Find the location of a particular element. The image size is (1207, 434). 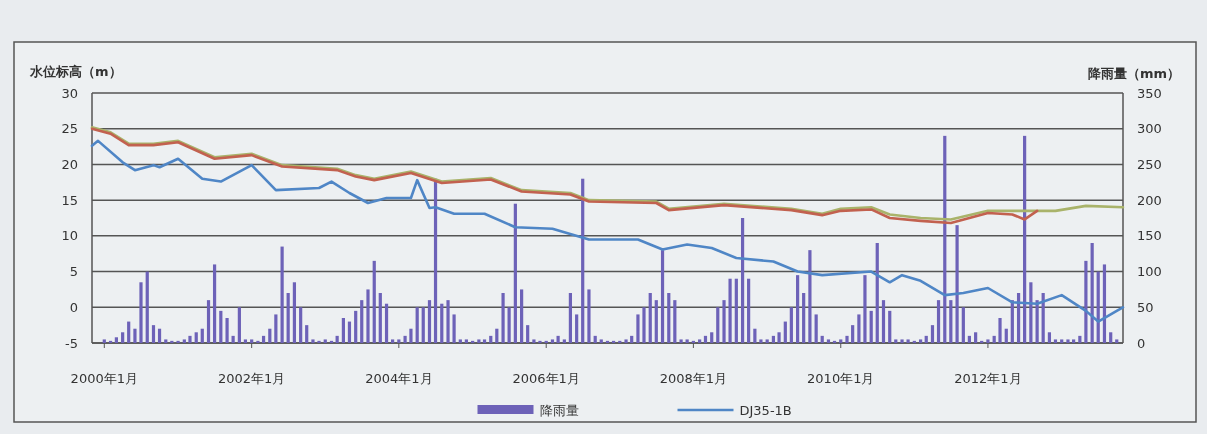

legend-label: 降雨量 is located at coordinates (559, 410).